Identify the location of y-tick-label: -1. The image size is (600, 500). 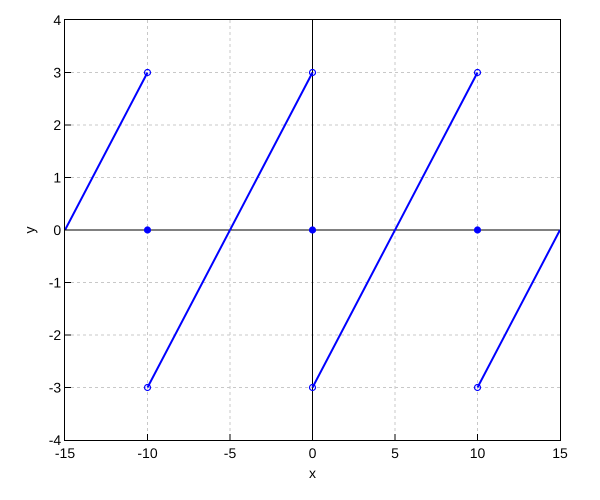
(55, 282).